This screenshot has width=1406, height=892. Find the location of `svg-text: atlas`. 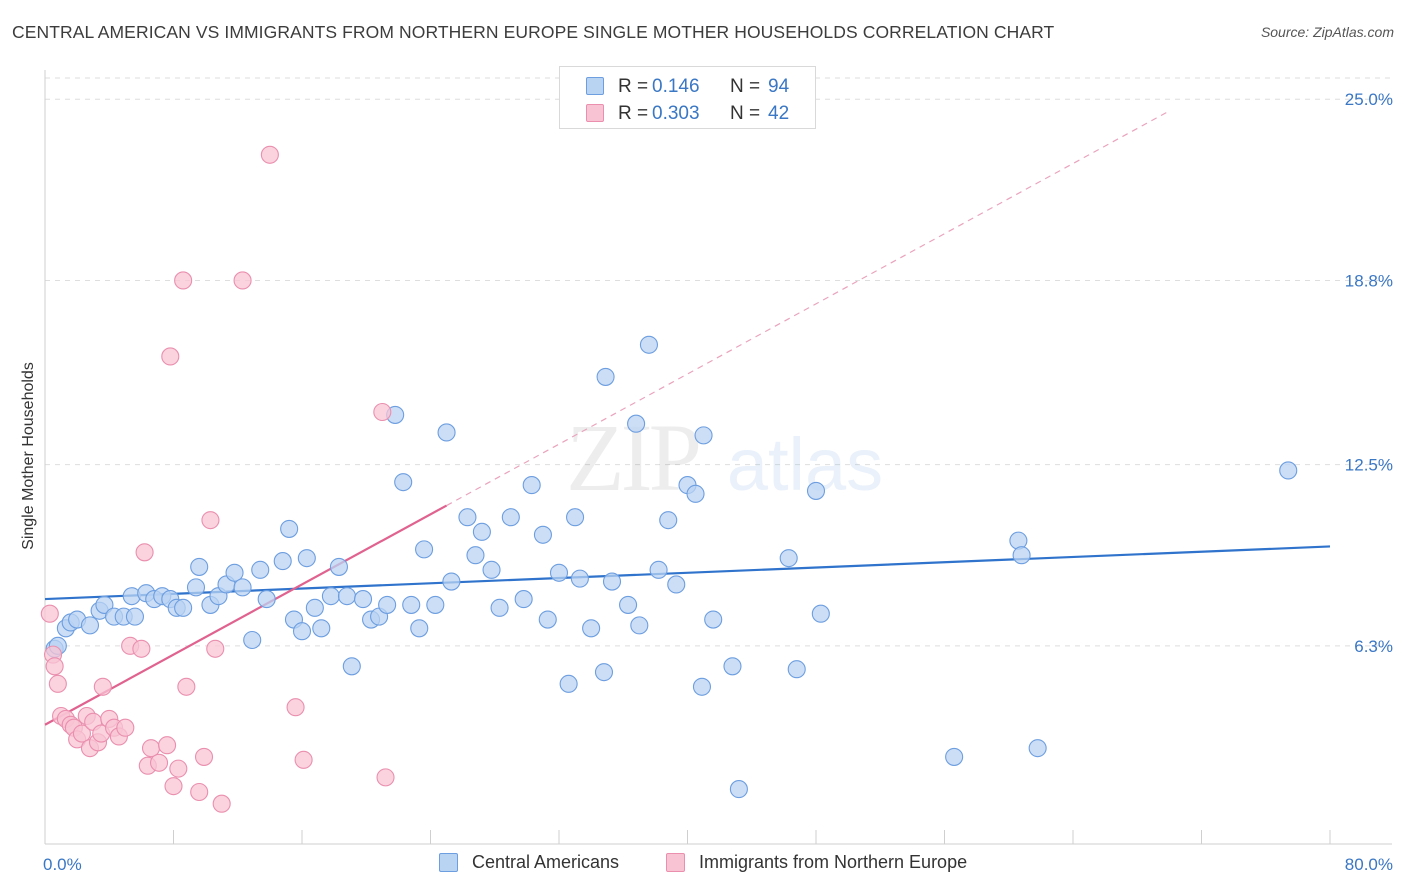

svg-text: atlas is located at coordinates (805, 464).